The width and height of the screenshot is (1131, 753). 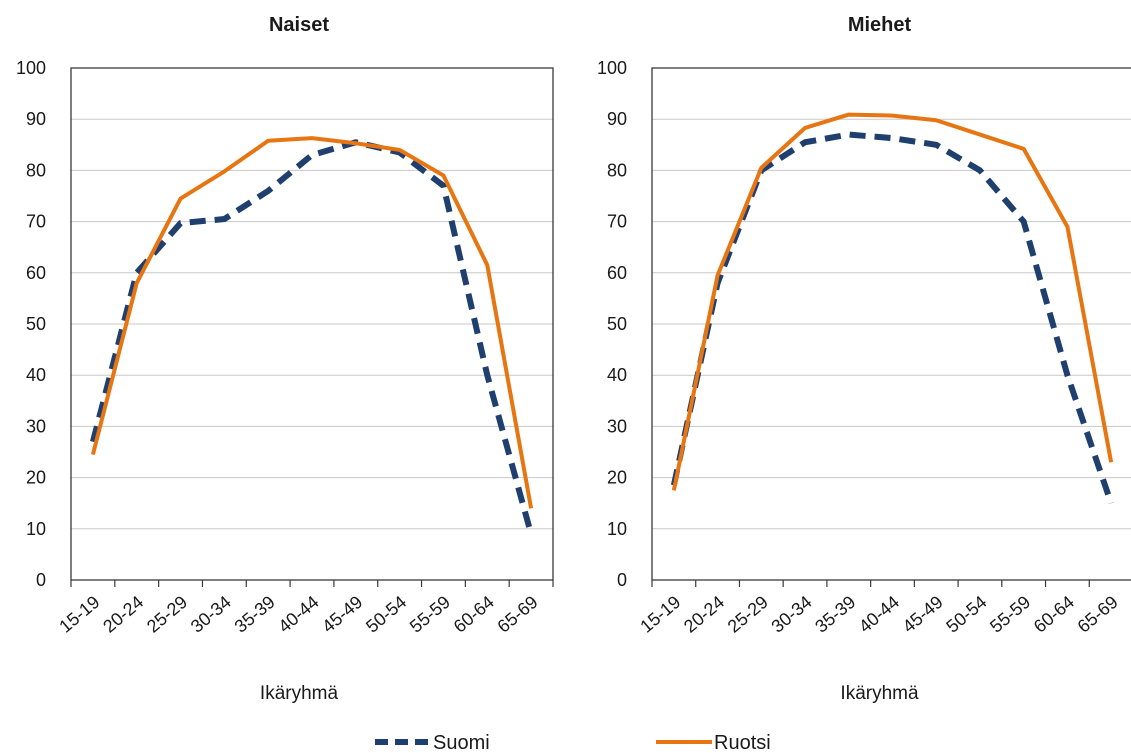 I want to click on chart-title: Naiset, so click(x=299, y=25).